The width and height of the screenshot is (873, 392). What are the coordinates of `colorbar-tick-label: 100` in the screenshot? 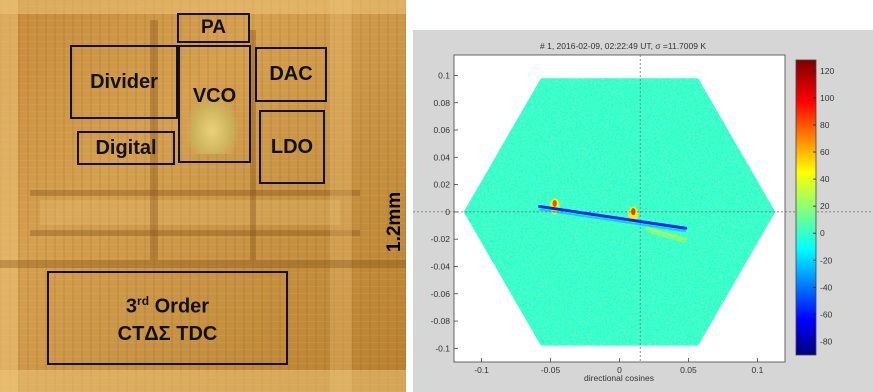 It's located at (827, 98).